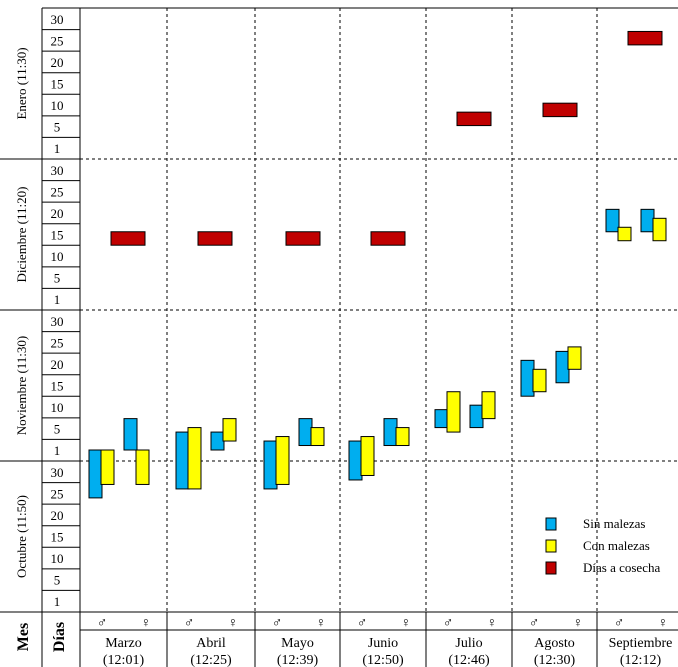  What do you see at coordinates (123, 643) in the screenshot?
I see `column-month-label: Marzo` at bounding box center [123, 643].